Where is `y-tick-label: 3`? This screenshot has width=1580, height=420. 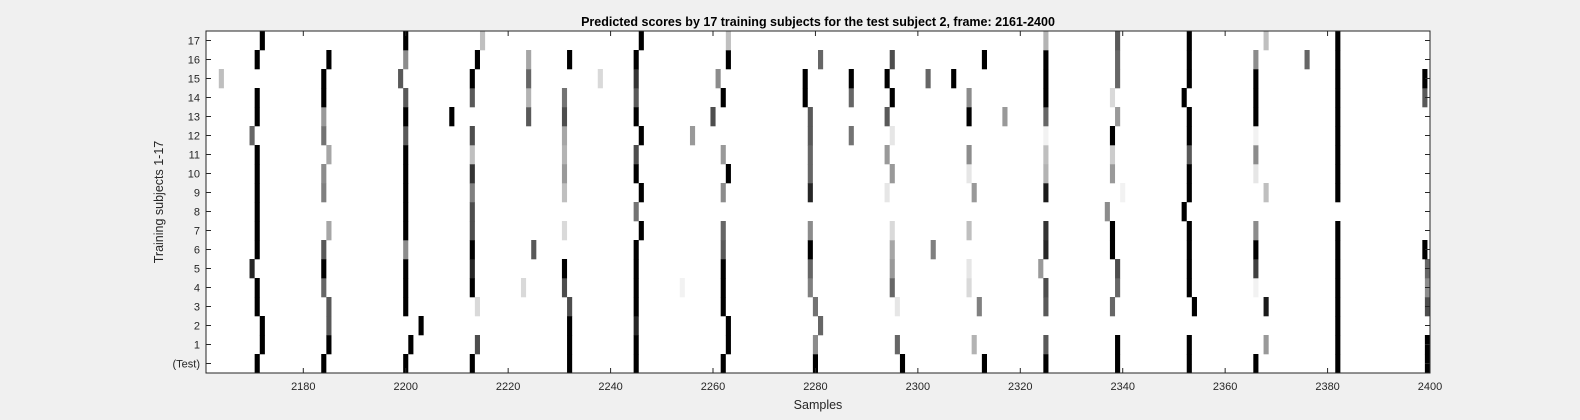
y-tick-label: 3 is located at coordinates (197, 308).